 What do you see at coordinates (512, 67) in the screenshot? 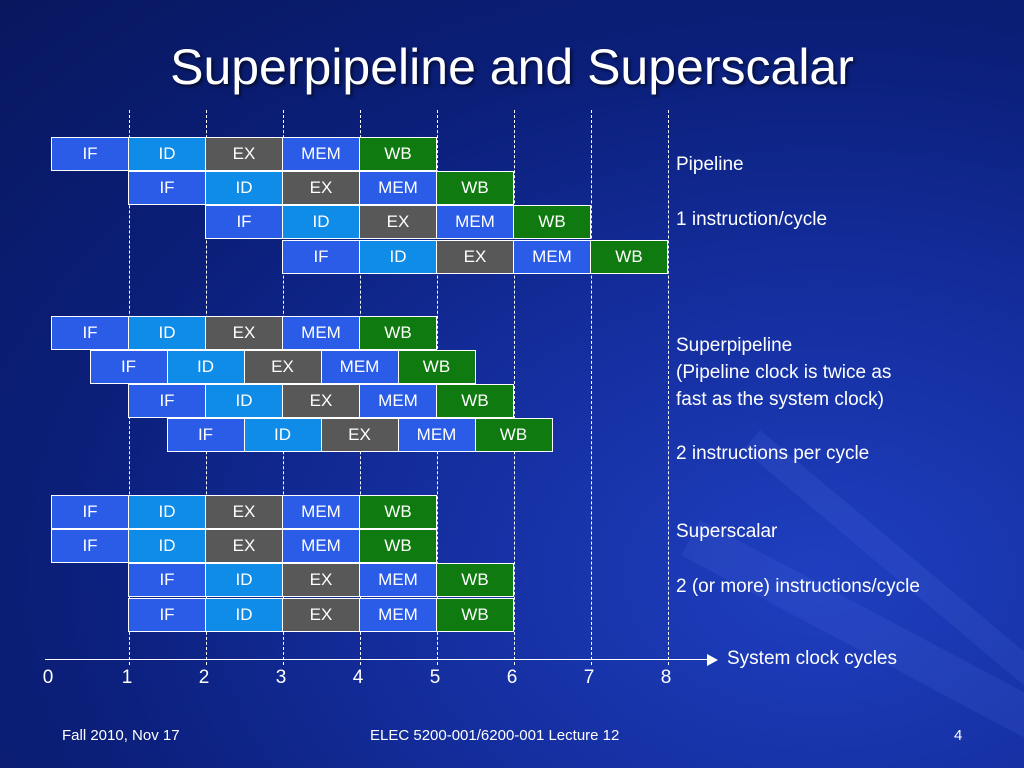
I see `slide-title: Superpipeline and Superscalar` at bounding box center [512, 67].